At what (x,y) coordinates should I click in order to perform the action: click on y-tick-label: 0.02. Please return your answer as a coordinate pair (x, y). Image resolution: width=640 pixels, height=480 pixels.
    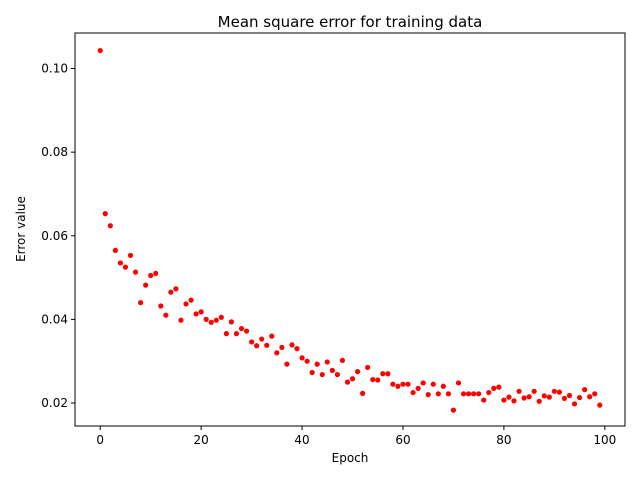
    Looking at the image, I should click on (54, 403).